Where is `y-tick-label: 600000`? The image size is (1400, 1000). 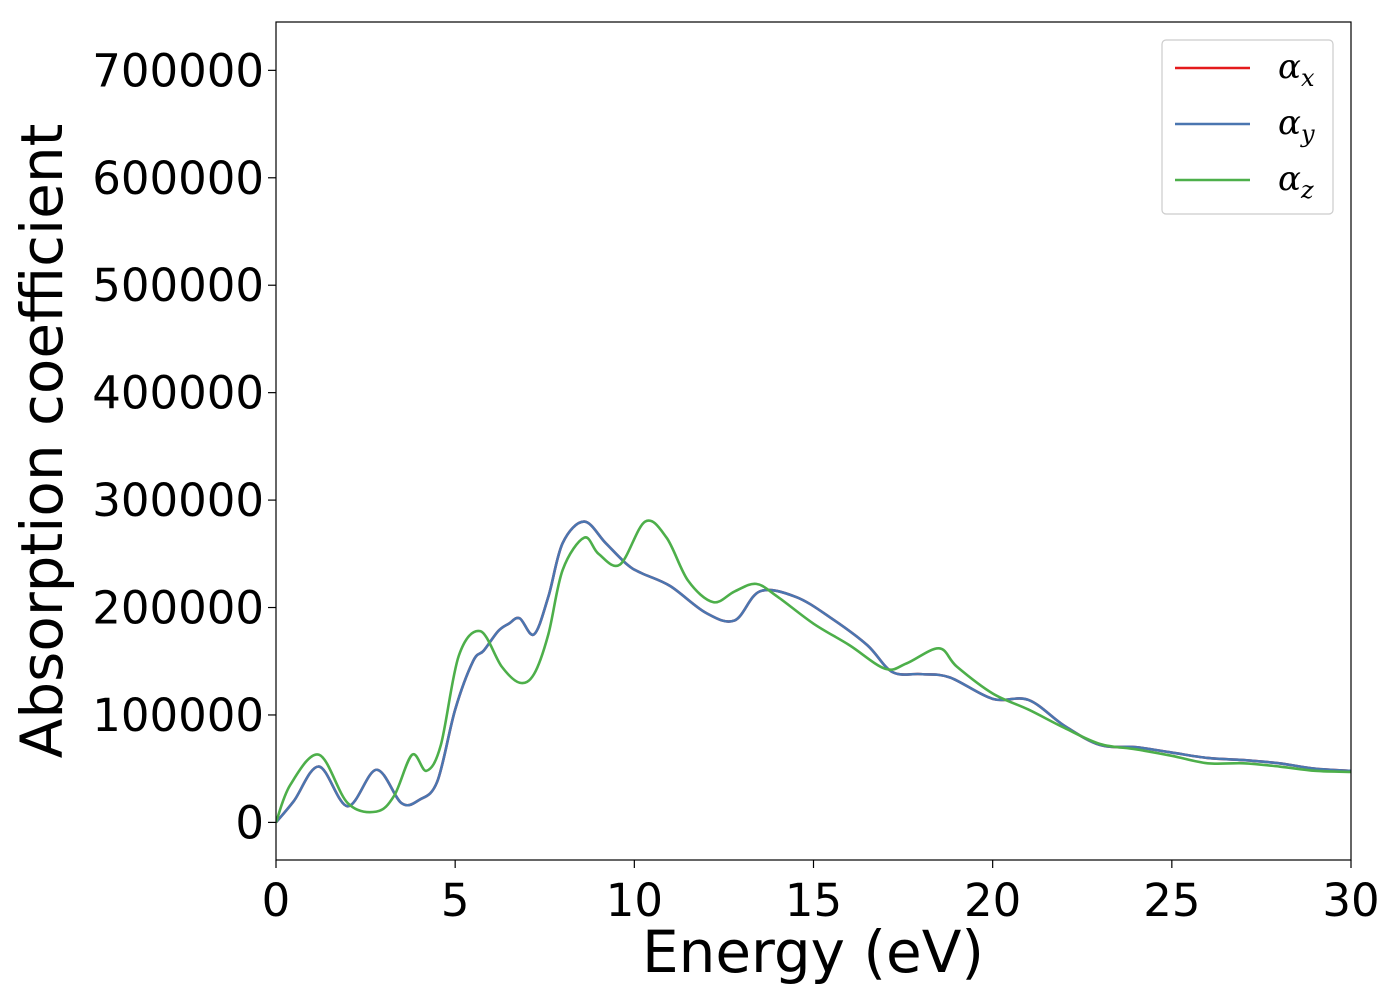 y-tick-label: 600000 is located at coordinates (178, 178).